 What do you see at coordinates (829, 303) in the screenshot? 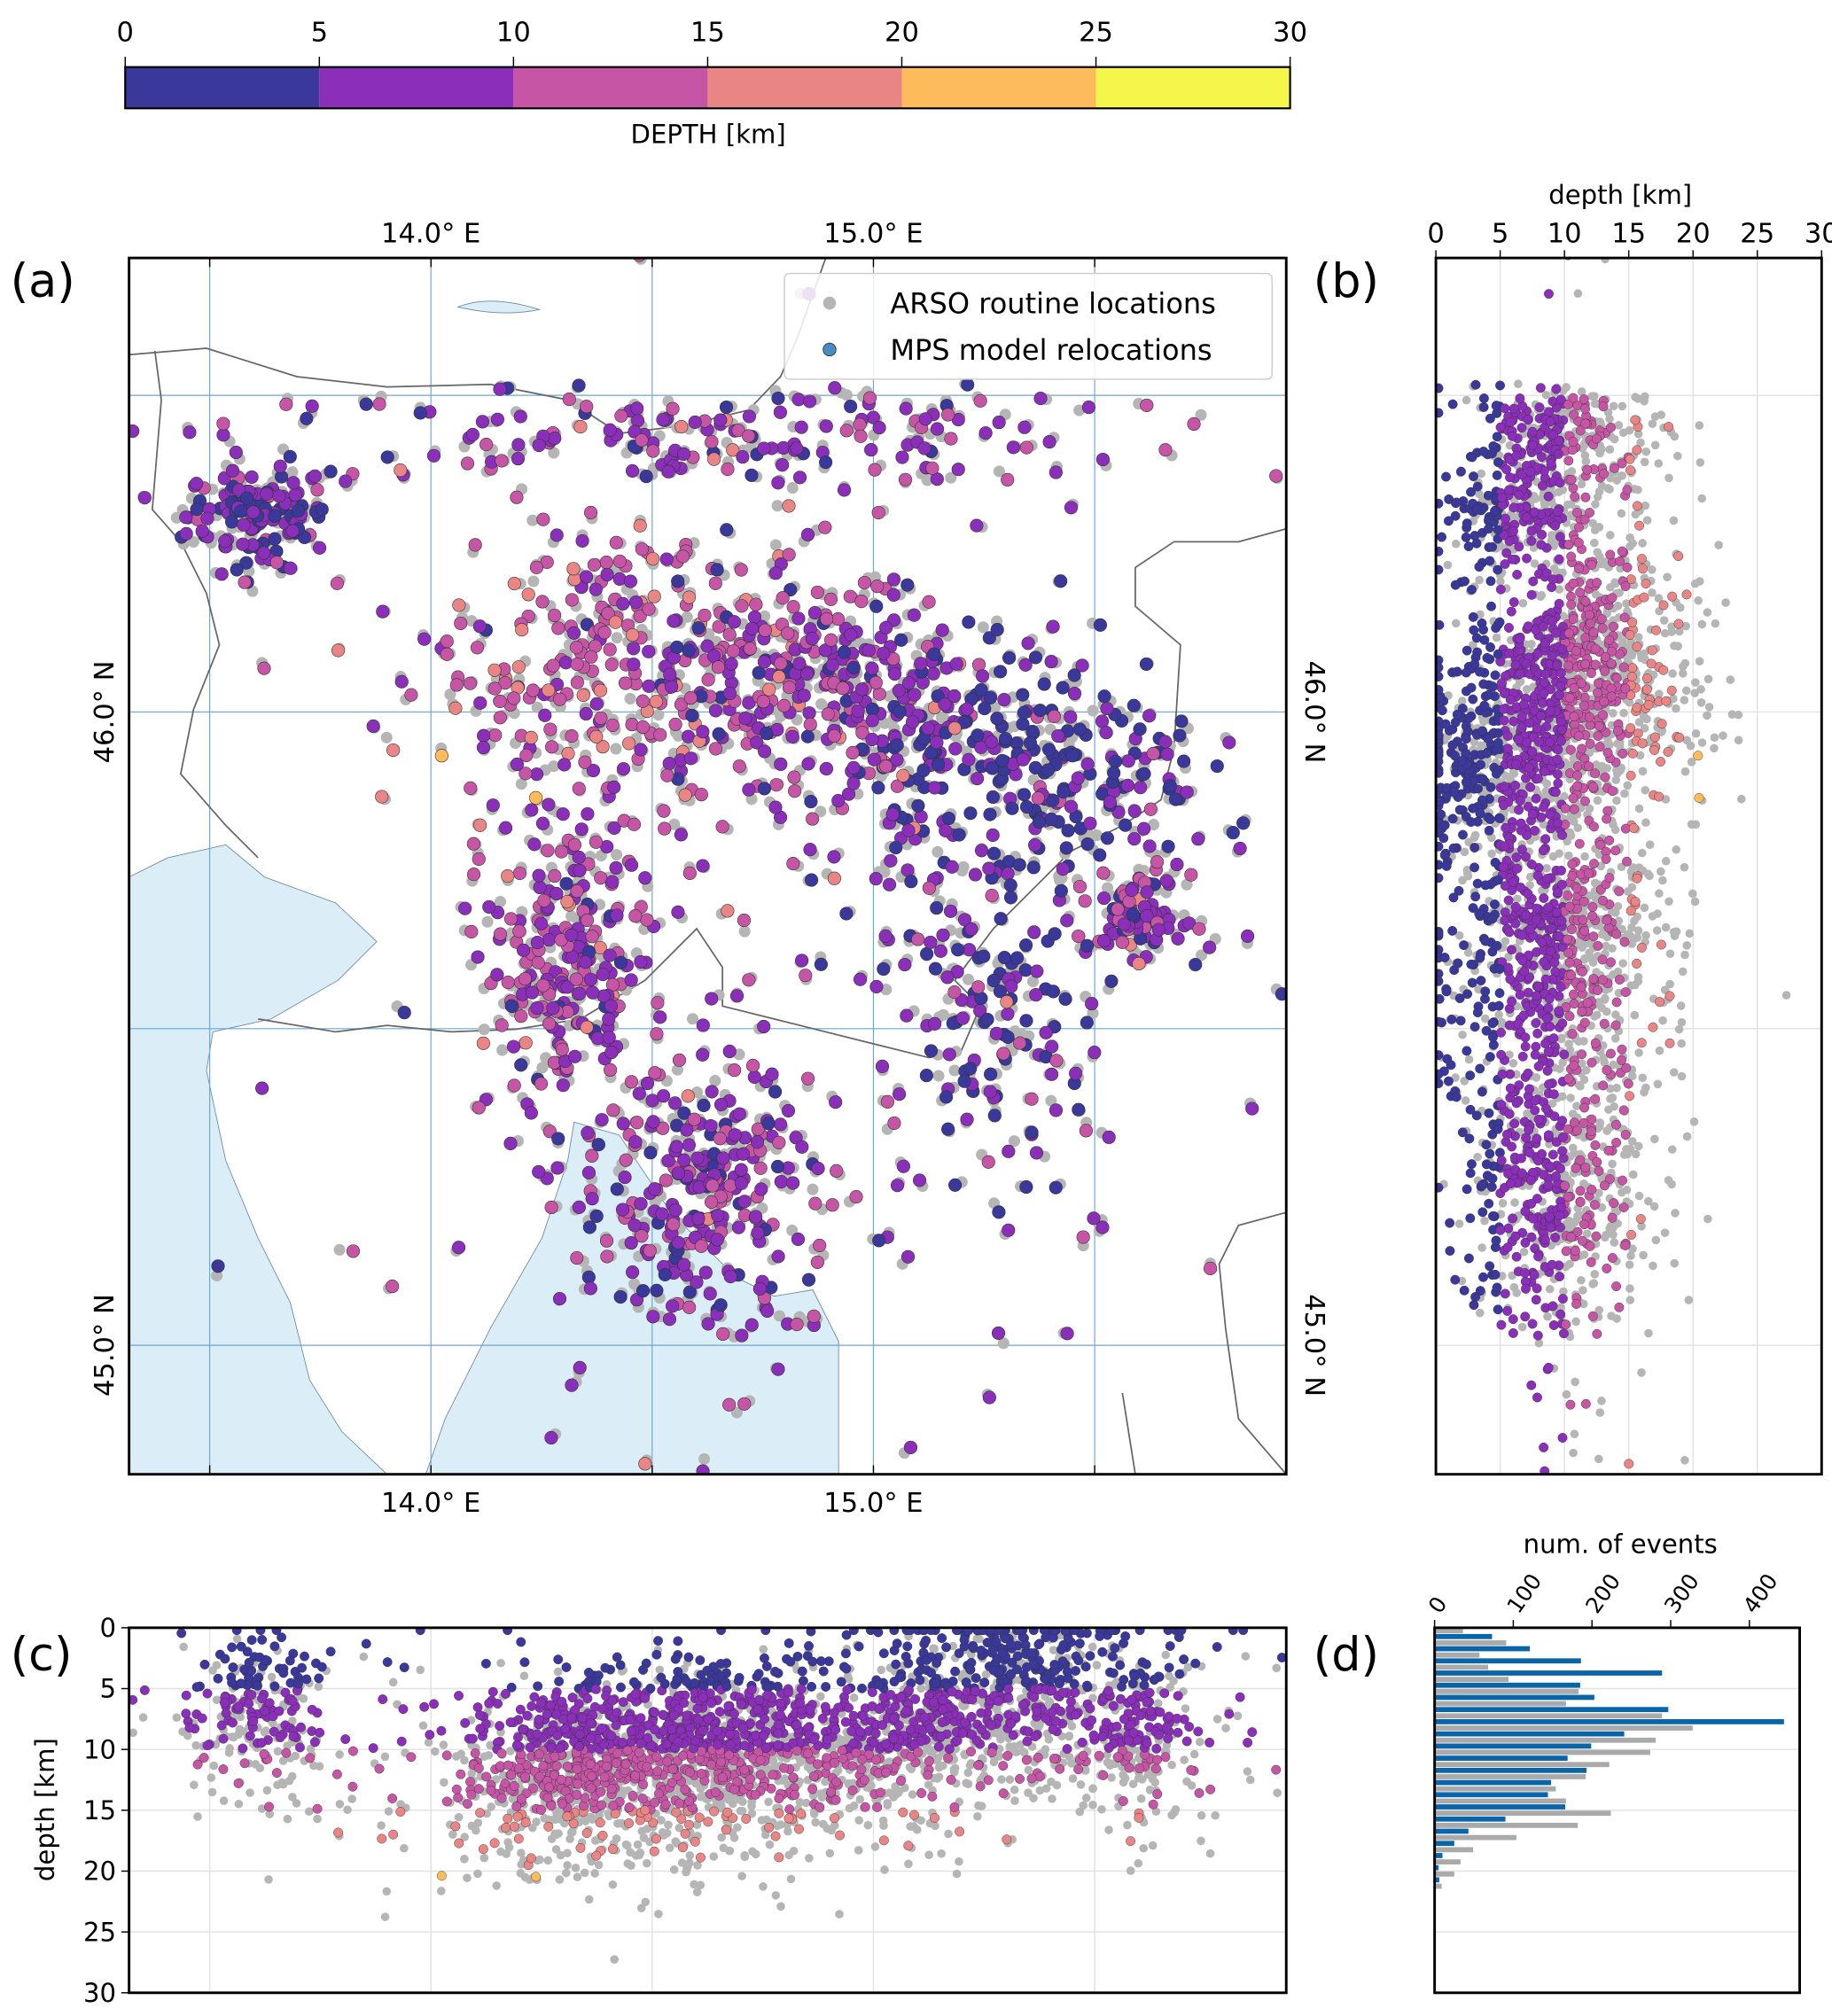
I see `legend-arso-marker` at bounding box center [829, 303].